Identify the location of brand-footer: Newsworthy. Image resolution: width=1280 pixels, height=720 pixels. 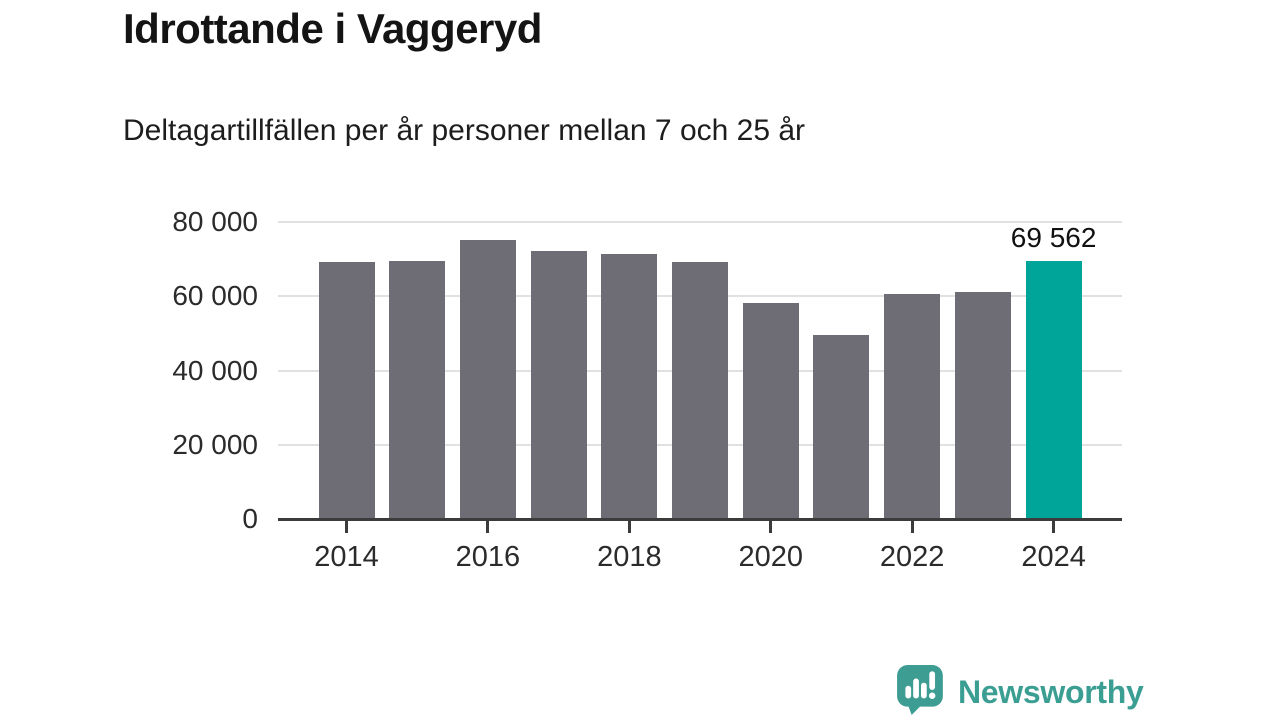
(1020, 692).